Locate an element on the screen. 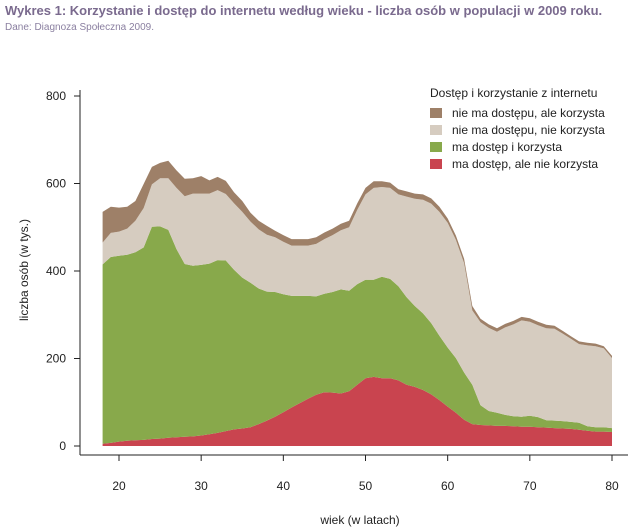 This screenshot has height=531, width=640. legend-label: nie ma dostępu, nie korzysta is located at coordinates (528, 129).